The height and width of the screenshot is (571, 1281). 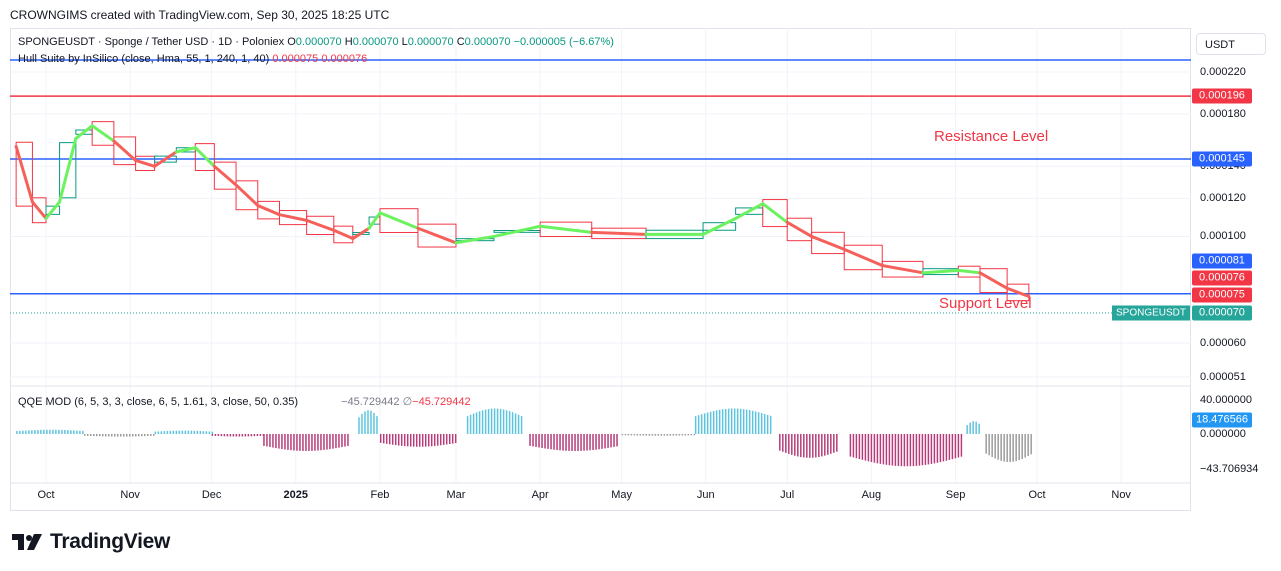 I want to click on ohlc-close: 0.000070, so click(x=487, y=42).